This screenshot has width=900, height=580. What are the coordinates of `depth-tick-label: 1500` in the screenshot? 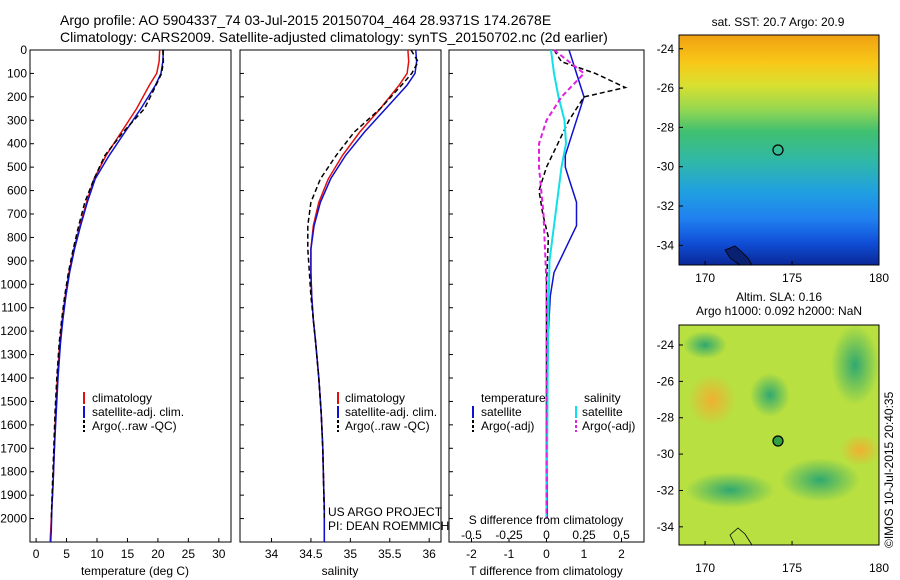 It's located at (13, 401).